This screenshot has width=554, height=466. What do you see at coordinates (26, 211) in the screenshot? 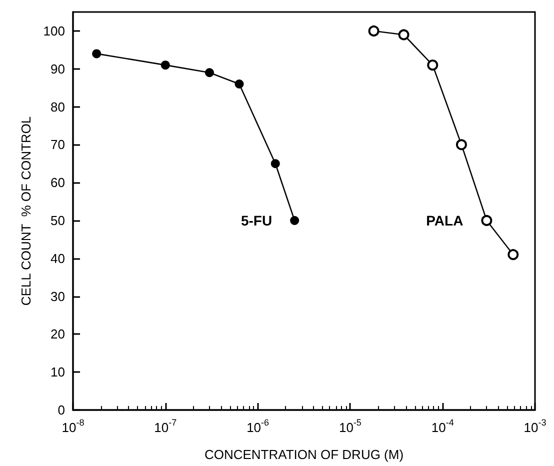
I see `y-axis-title: CELL COUNT % OF CONTROL` at bounding box center [26, 211].